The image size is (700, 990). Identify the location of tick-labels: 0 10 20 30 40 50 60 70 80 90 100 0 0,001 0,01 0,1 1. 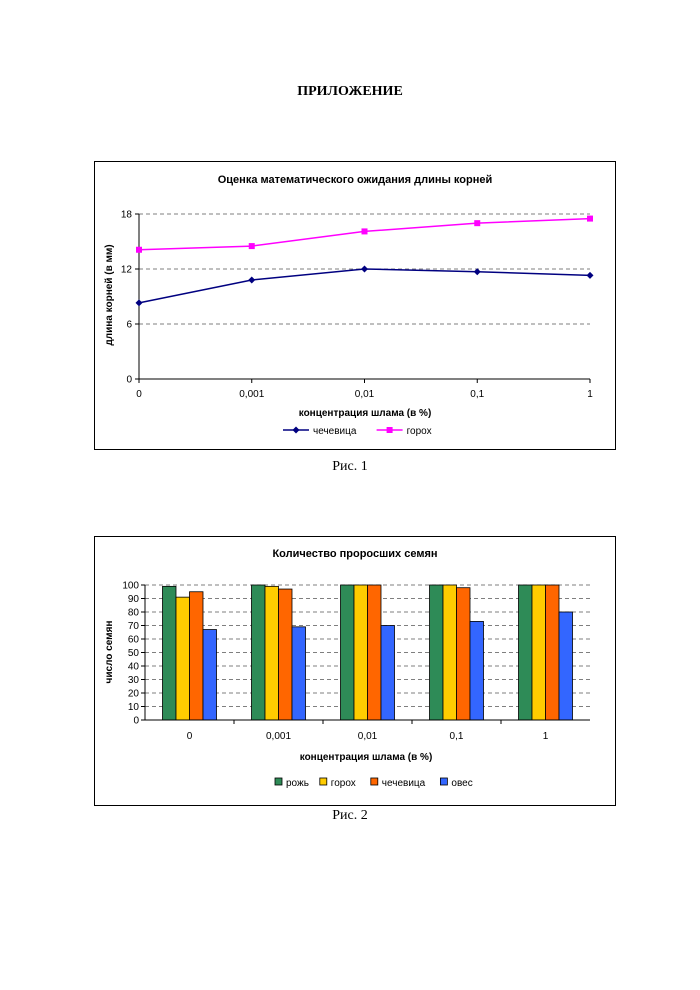
(335, 662).